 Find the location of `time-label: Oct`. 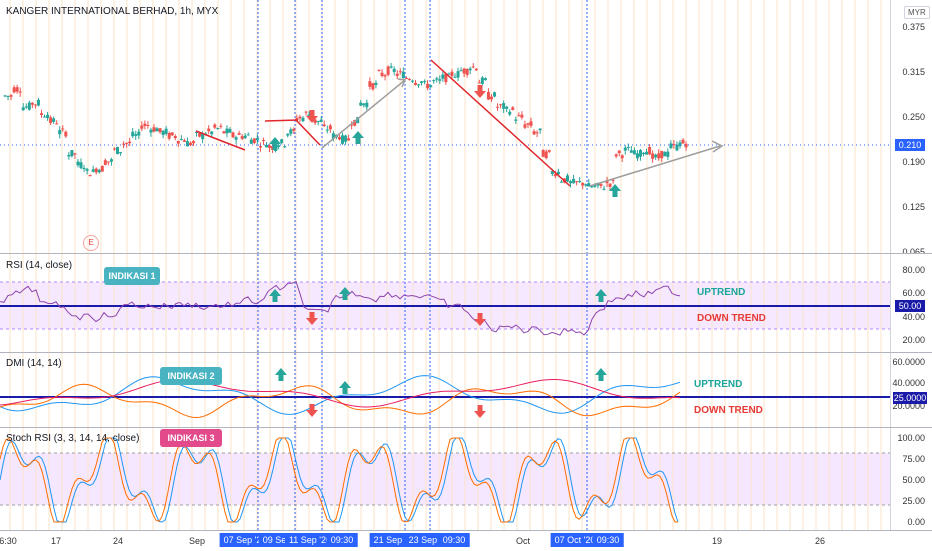

time-label: Oct is located at coordinates (523, 541).